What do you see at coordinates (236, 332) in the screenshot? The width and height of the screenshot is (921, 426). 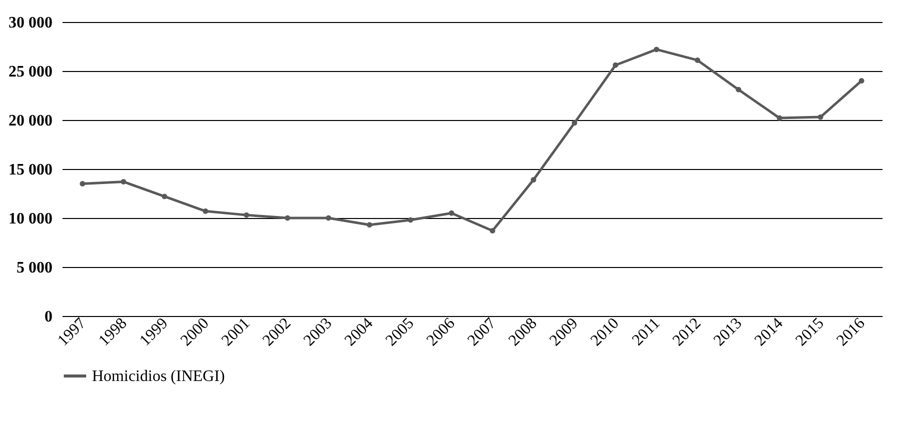 I see `x-tick-label: 2001` at bounding box center [236, 332].